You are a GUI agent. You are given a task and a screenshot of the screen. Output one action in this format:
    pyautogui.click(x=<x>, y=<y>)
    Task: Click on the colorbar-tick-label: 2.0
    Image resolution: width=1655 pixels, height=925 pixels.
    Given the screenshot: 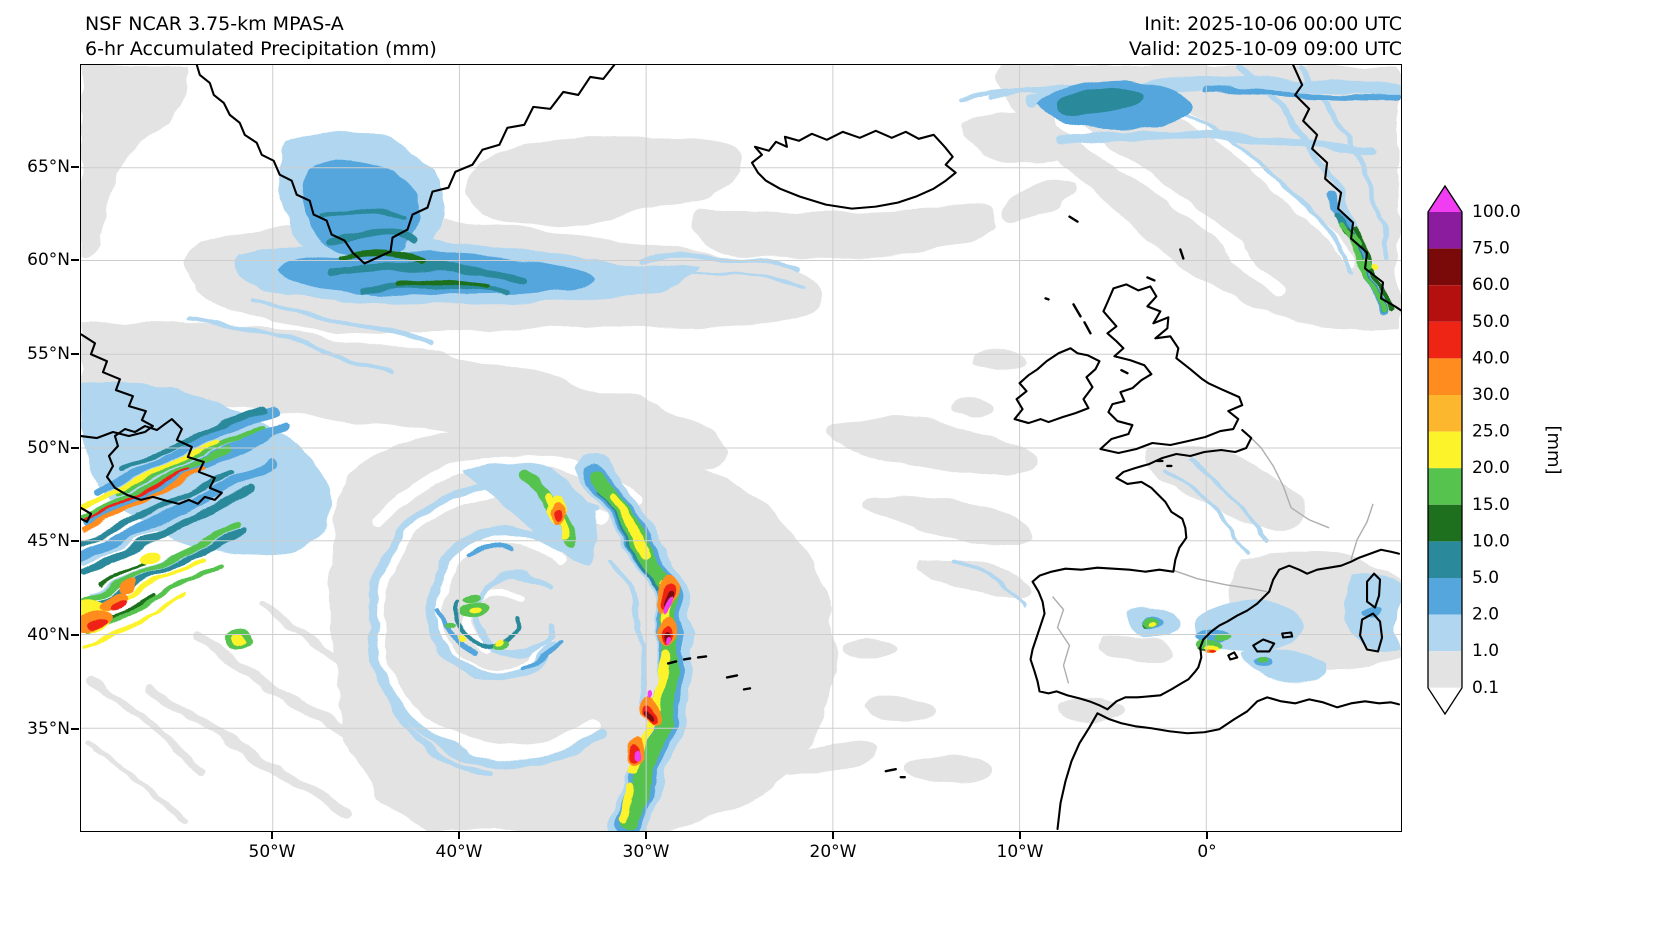 What is the action you would take?
    pyautogui.click(x=1485, y=615)
    